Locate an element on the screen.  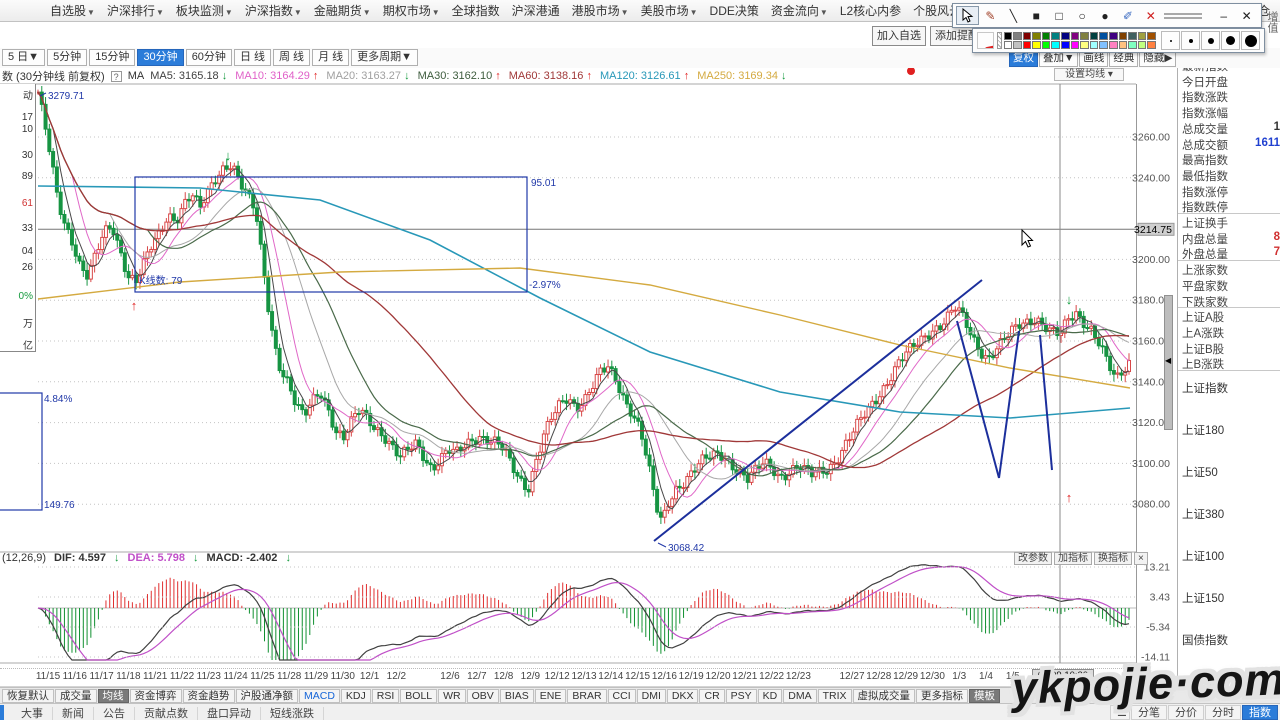
timeframe-button-15分钟: 15分钟 is located at coordinates (112, 57).